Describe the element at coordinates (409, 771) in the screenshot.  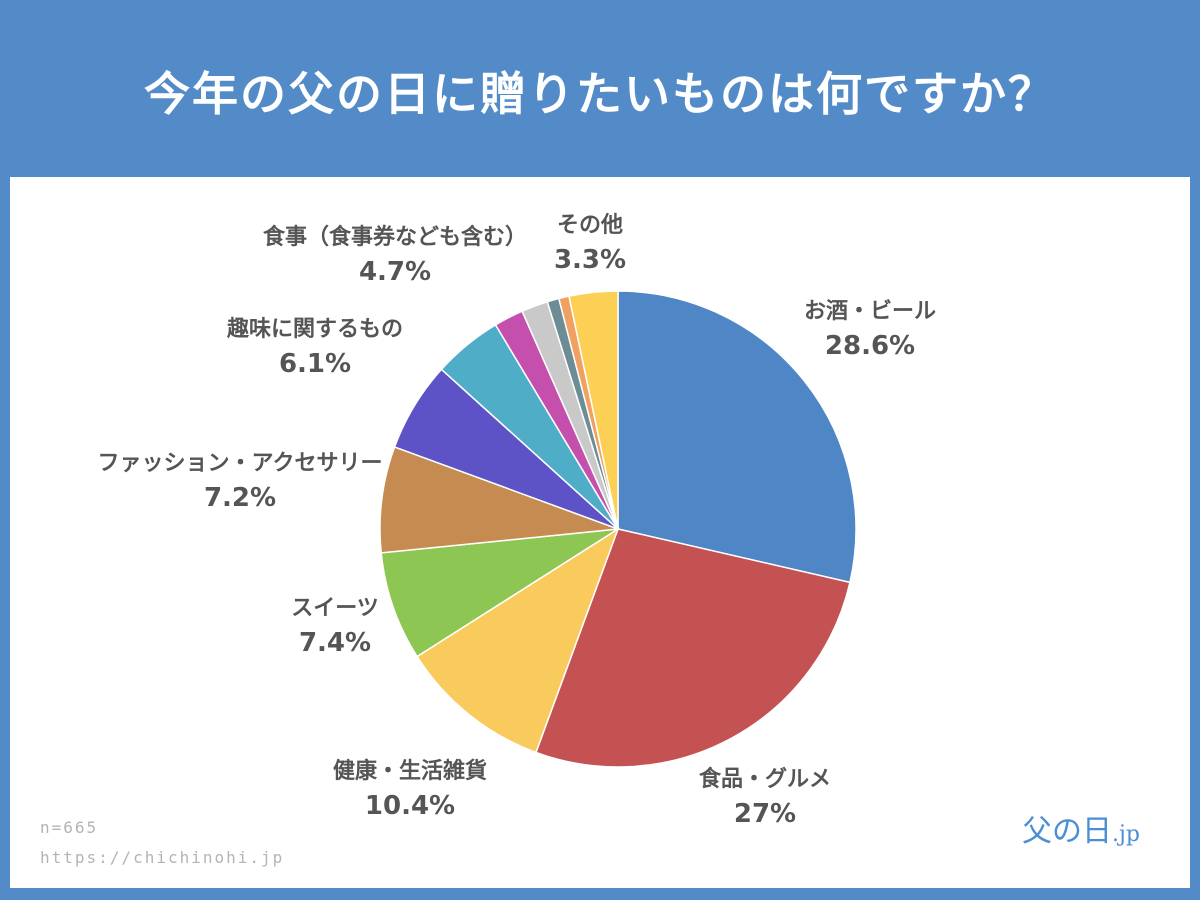
I see `label-name: 健康・生活雑貨` at that location.